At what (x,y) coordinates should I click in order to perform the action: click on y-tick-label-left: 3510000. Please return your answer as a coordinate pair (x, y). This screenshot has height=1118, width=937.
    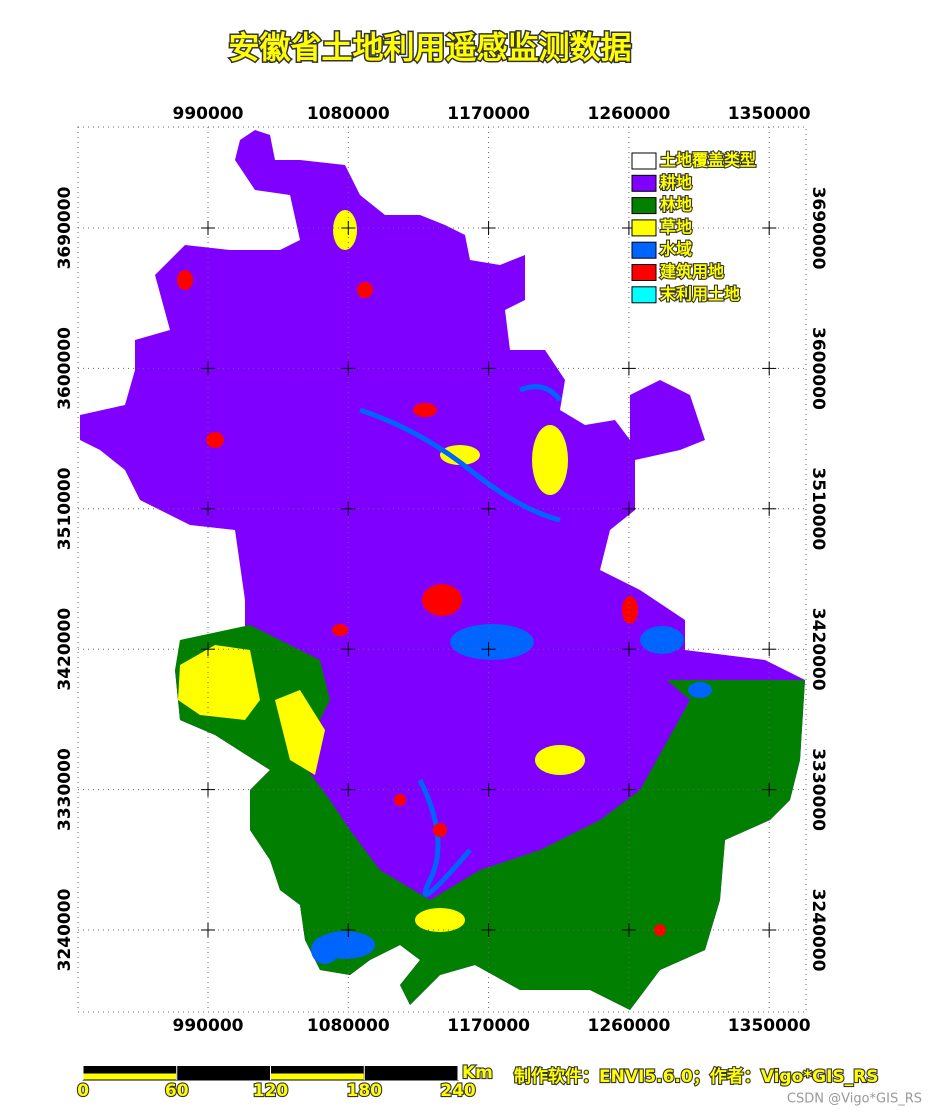
    Looking at the image, I should click on (65, 508).